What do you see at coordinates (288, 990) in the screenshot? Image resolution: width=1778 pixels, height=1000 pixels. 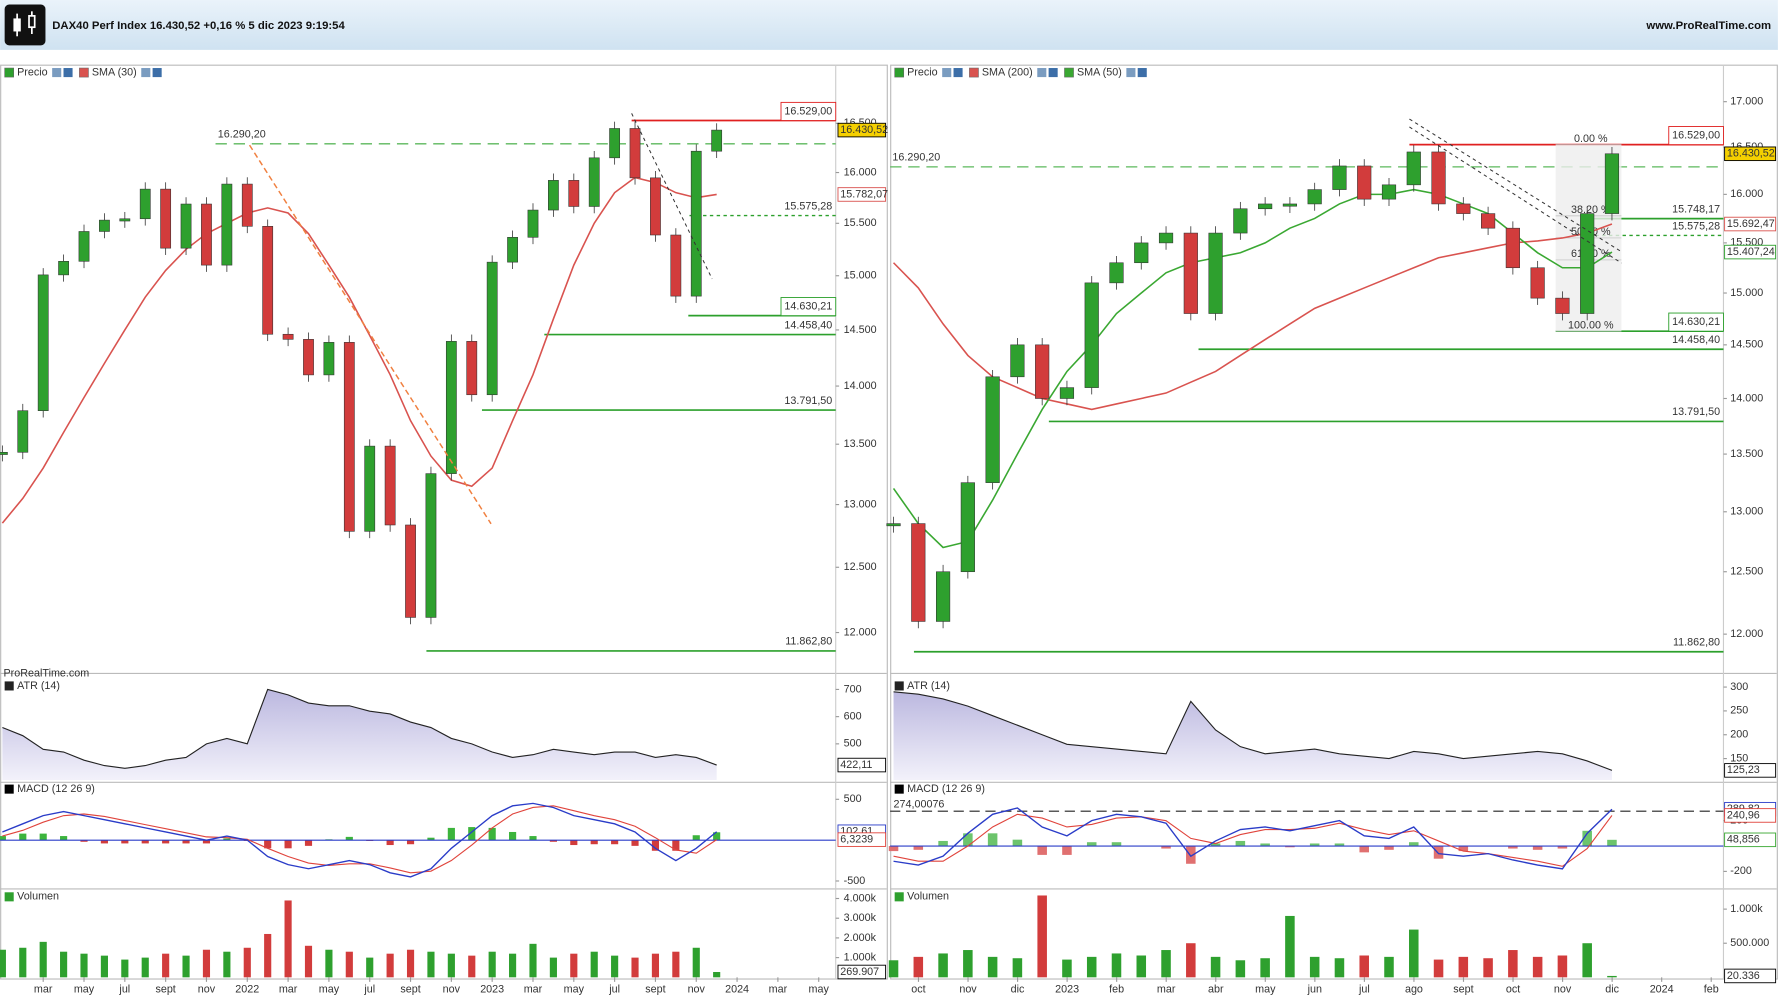 I see `x-tick-label: mar` at bounding box center [288, 990].